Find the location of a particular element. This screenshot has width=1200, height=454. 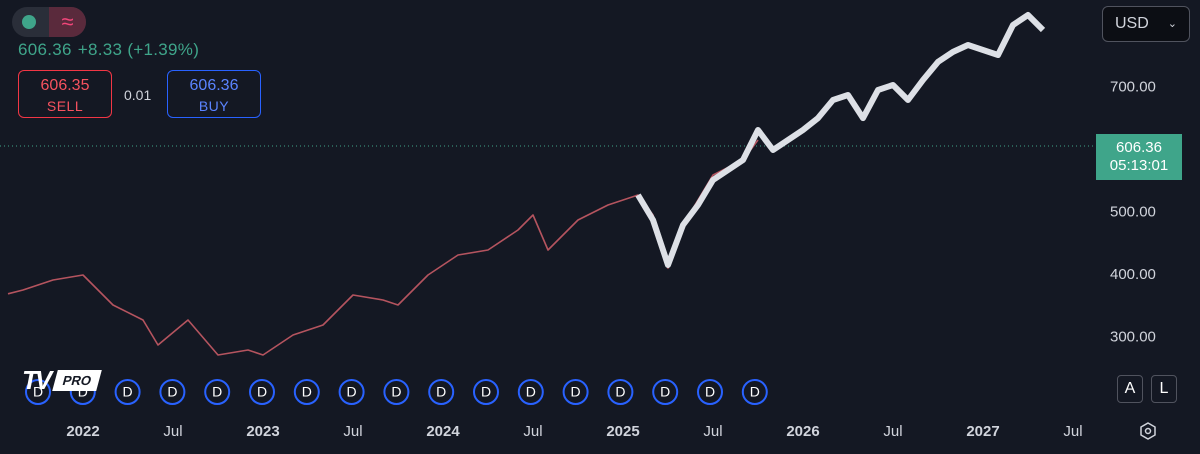

buy-button: 606.36 BUY is located at coordinates (214, 94).